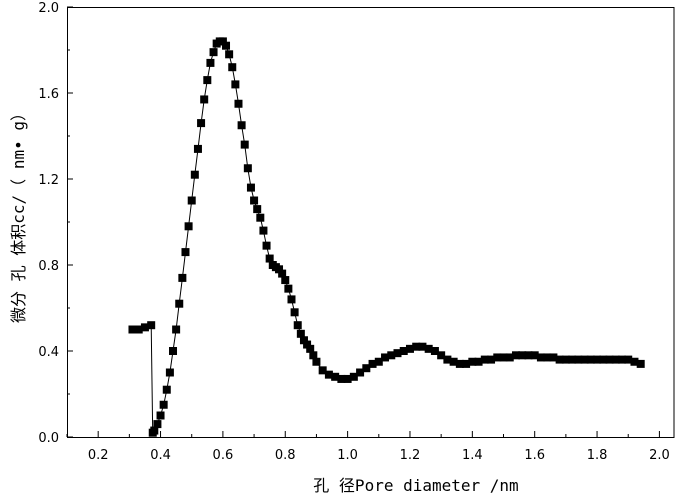 The width and height of the screenshot is (675, 497). I want to click on x-axis-ticks: 0.2 0.4 0.6 0.8 1.0 1.2 1.4 1.6 1.8 2.0, so click(368, 447).